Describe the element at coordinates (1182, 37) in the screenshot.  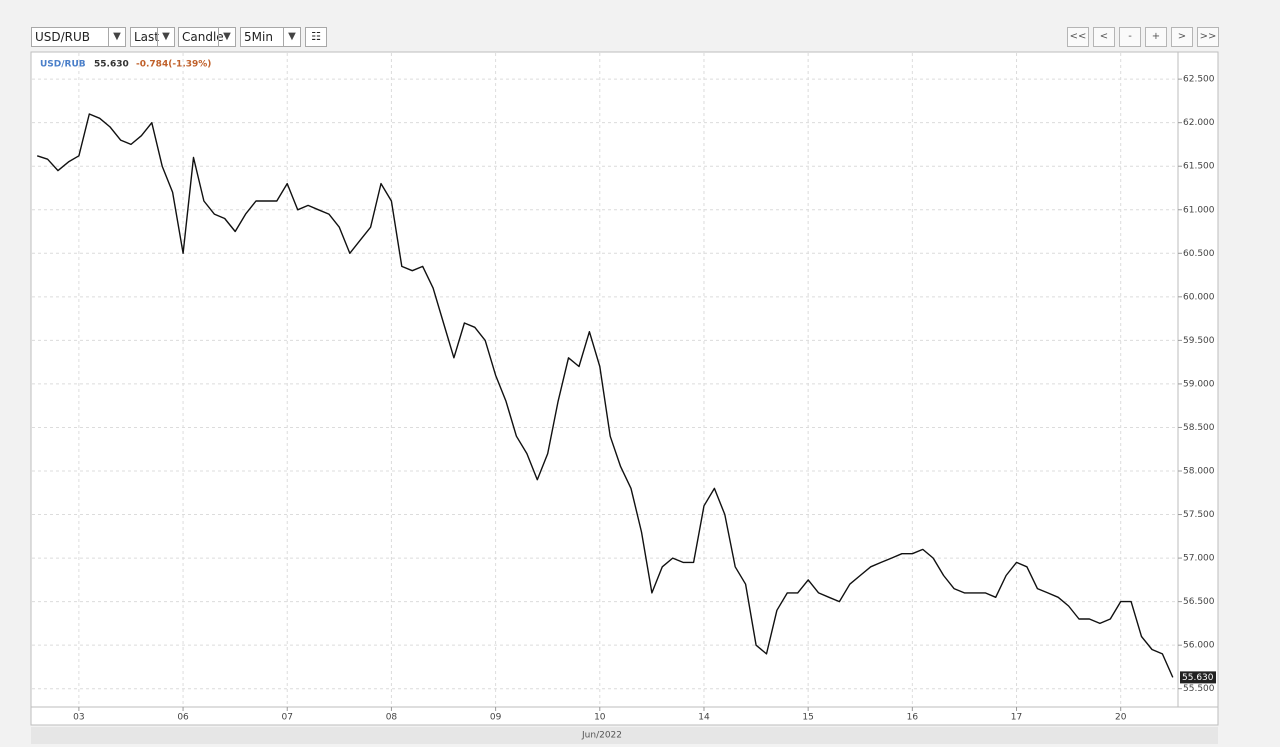
I see `nav-button: >` at that location.